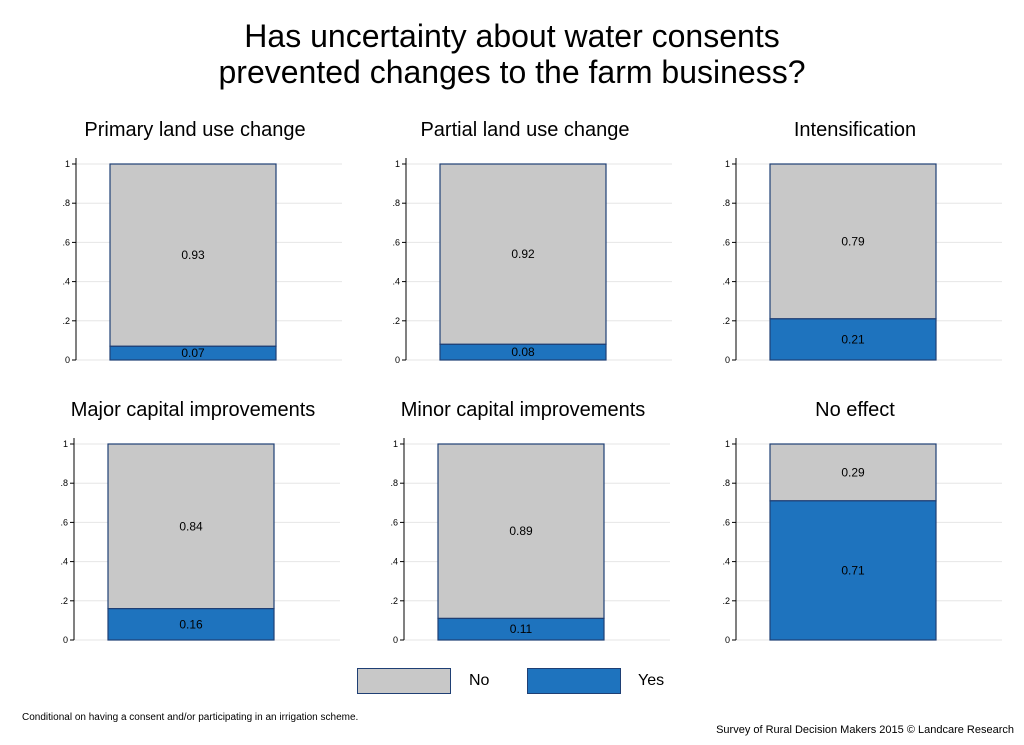  Describe the element at coordinates (525, 130) in the screenshot. I see `panel-title: Partial land use change` at that location.